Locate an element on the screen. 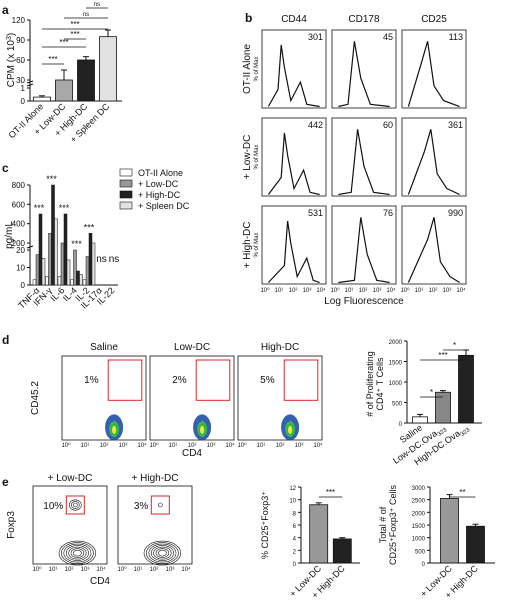 Image resolution: width=510 pixels, height=601 pixels. x-axis-label: CD4 is located at coordinates (192, 453).